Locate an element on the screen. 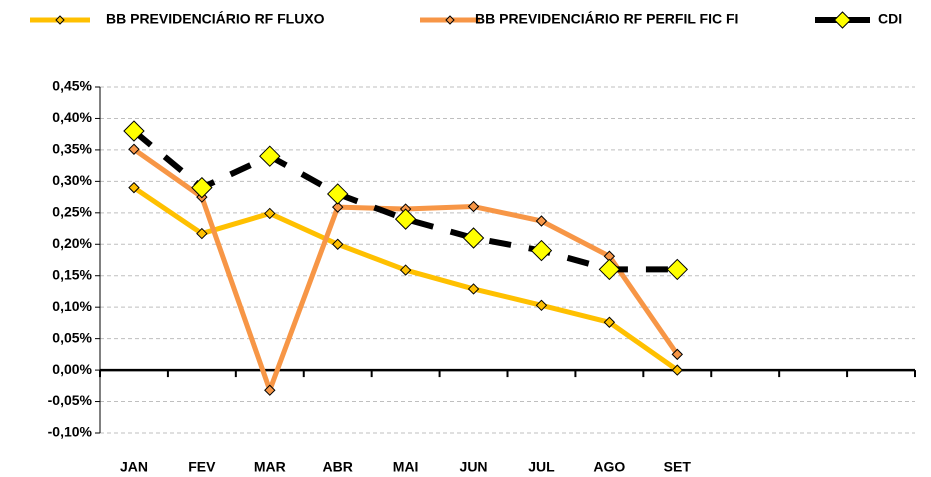 This screenshot has width=931, height=477. x-tick-label: SET is located at coordinates (678, 467).